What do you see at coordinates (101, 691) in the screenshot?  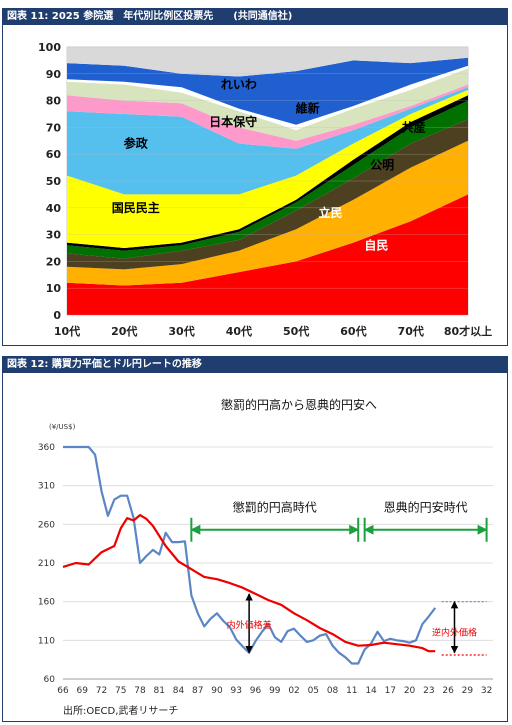 I see `x-tick-label-2: 72` at bounding box center [101, 691].